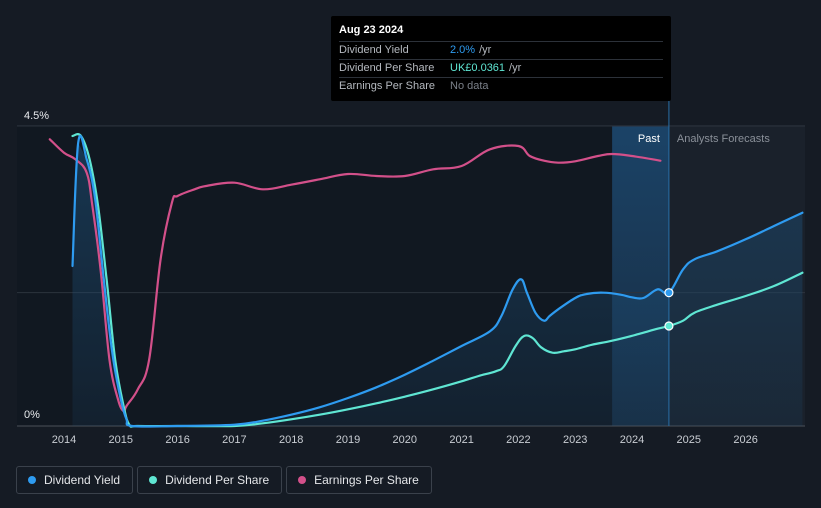  Describe the element at coordinates (649, 139) in the screenshot. I see `past-label: Past` at that location.